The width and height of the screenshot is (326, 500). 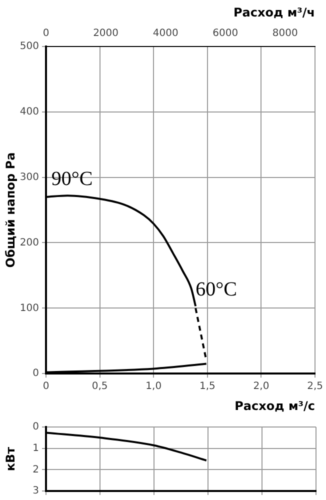 What do you see at coordinates (10, 210) in the screenshot?
I see `y-axis-title: Общий напор Ра` at bounding box center [10, 210].